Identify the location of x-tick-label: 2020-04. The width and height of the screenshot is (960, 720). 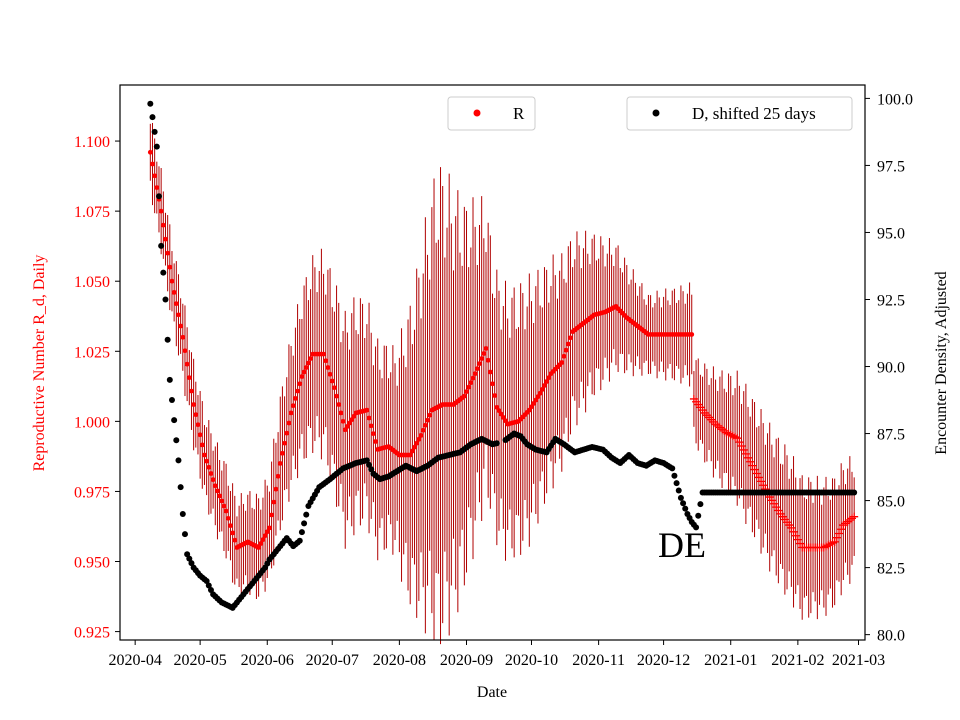
(134, 660).